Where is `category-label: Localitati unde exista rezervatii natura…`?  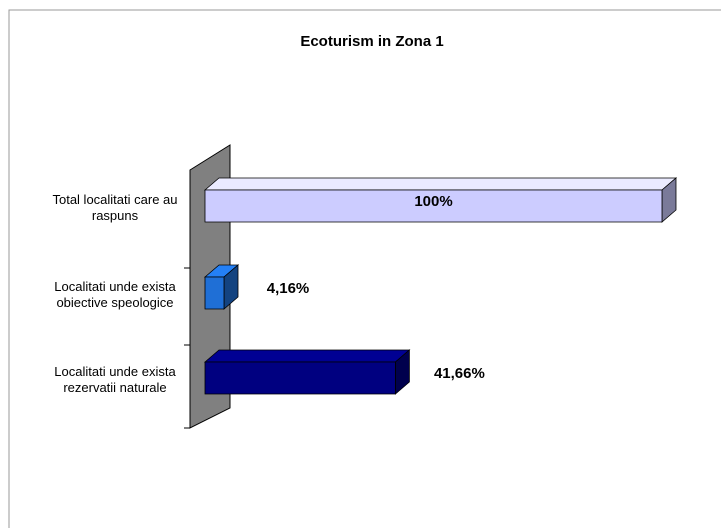 category-label: Localitati unde exista rezervatii natura… is located at coordinates (115, 379).